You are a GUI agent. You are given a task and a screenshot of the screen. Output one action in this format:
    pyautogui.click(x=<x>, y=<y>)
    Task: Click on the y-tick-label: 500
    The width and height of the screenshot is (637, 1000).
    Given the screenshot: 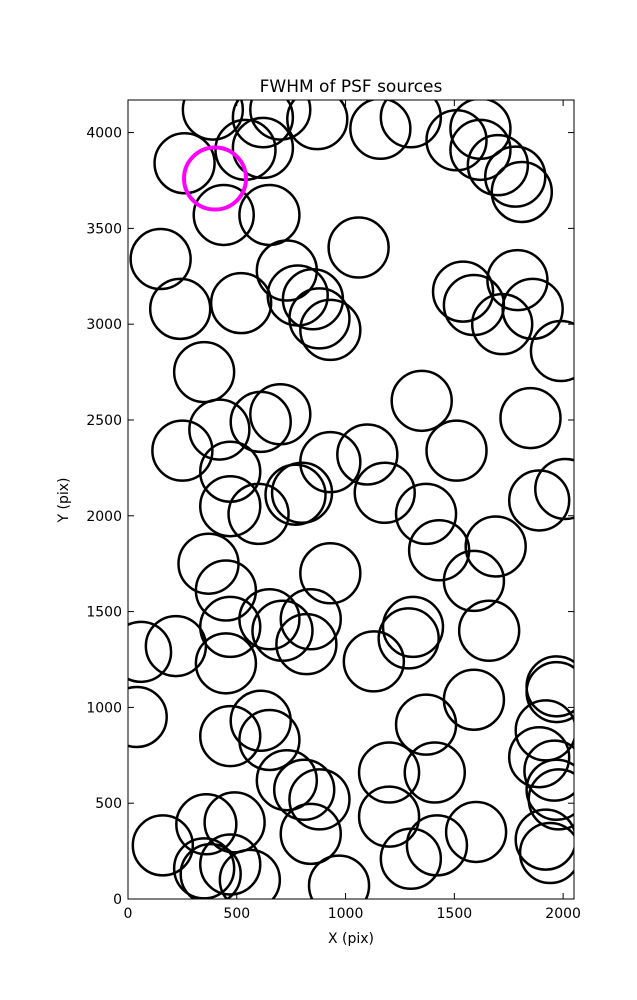 What is the action you would take?
    pyautogui.click(x=108, y=804)
    